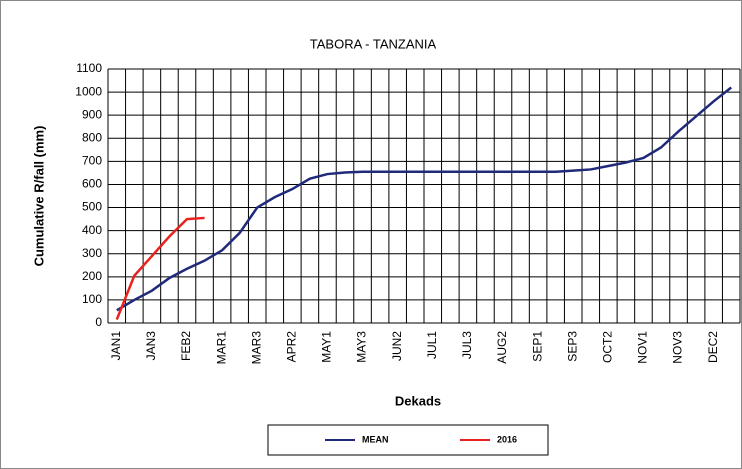 This screenshot has height=469, width=742. Describe the element at coordinates (92, 253) in the screenshot. I see `y-tick-label: 300` at that location.